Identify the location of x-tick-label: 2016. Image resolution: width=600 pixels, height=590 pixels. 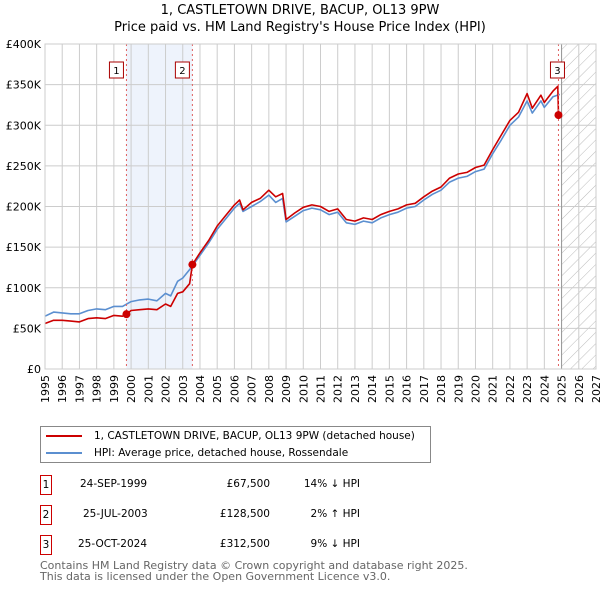
(407, 389).